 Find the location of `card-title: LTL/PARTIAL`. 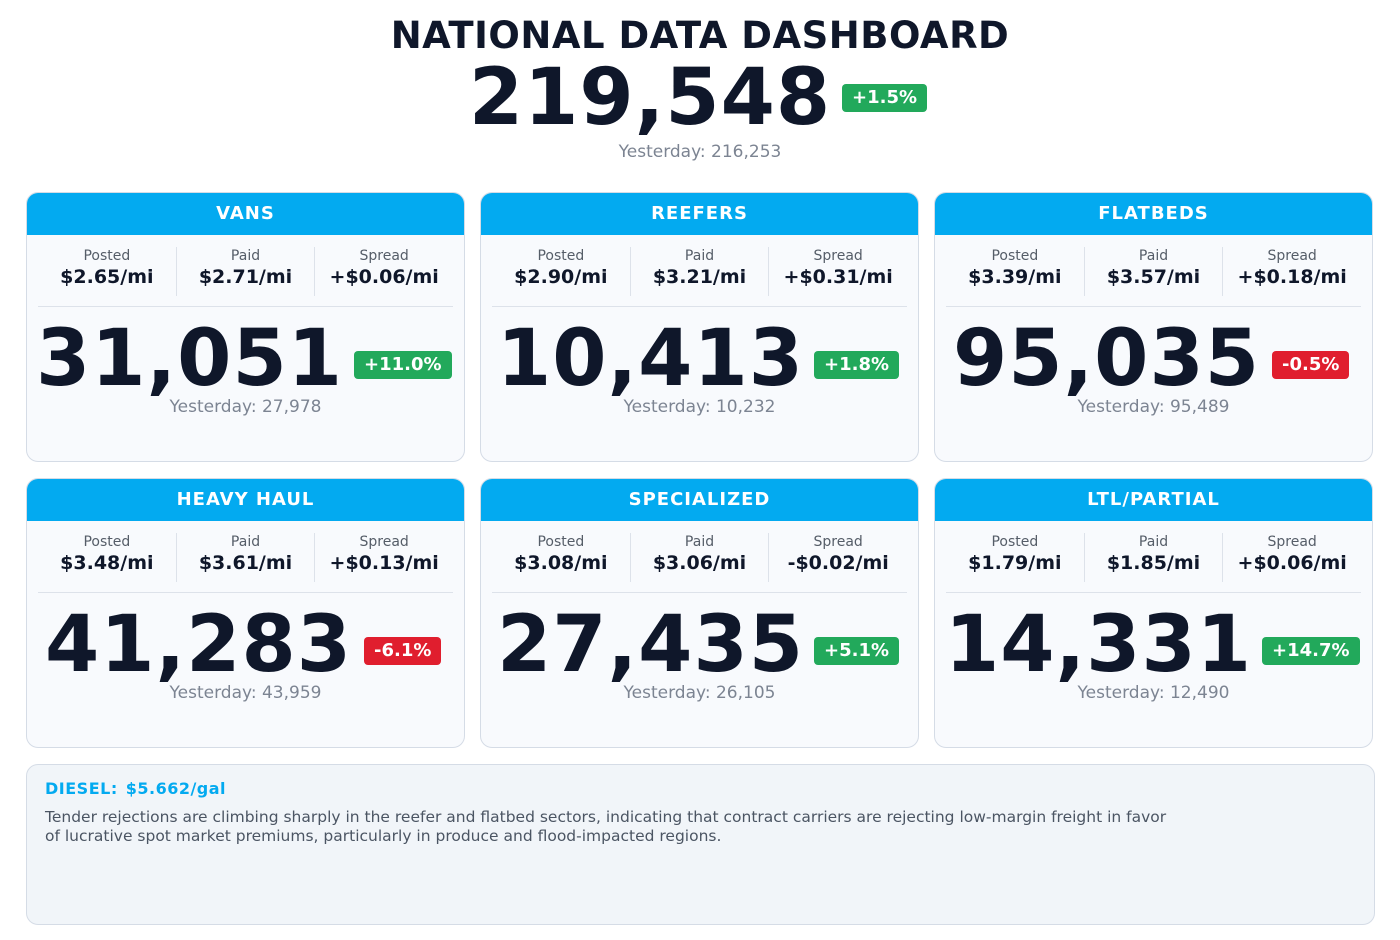

card-title: LTL/PARTIAL is located at coordinates (1153, 500).